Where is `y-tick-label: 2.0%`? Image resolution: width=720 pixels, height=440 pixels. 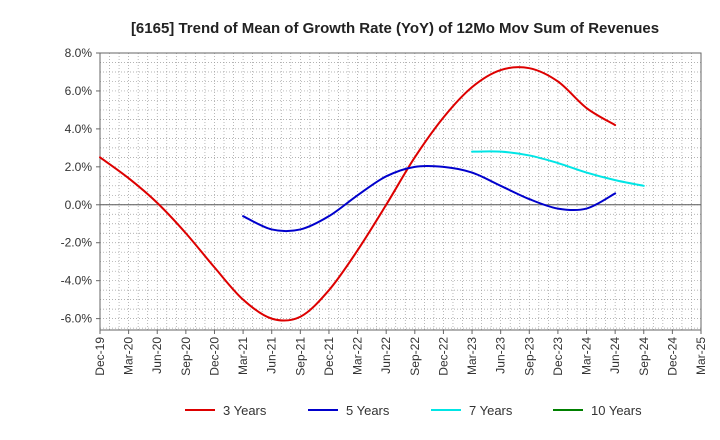
y-tick-label: 2.0% is located at coordinates (79, 167).